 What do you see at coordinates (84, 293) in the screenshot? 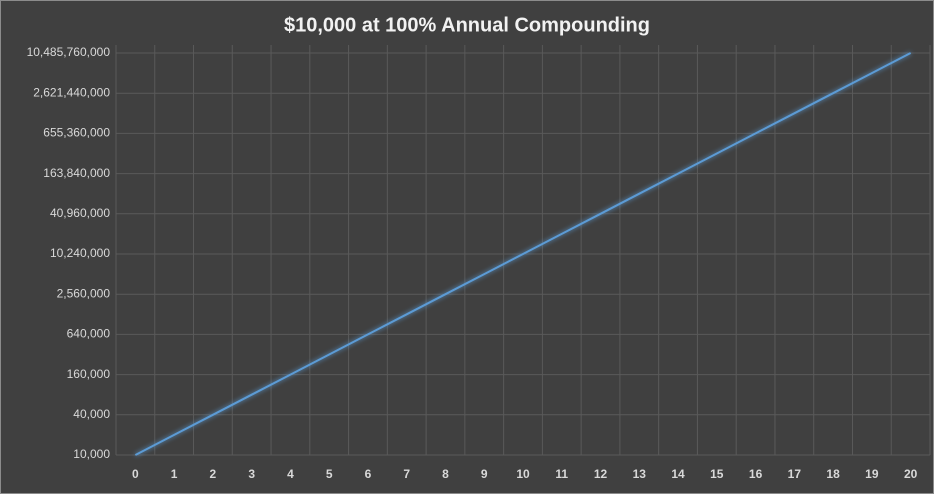
I see `y-tick-label: 2,560,000` at bounding box center [84, 293].